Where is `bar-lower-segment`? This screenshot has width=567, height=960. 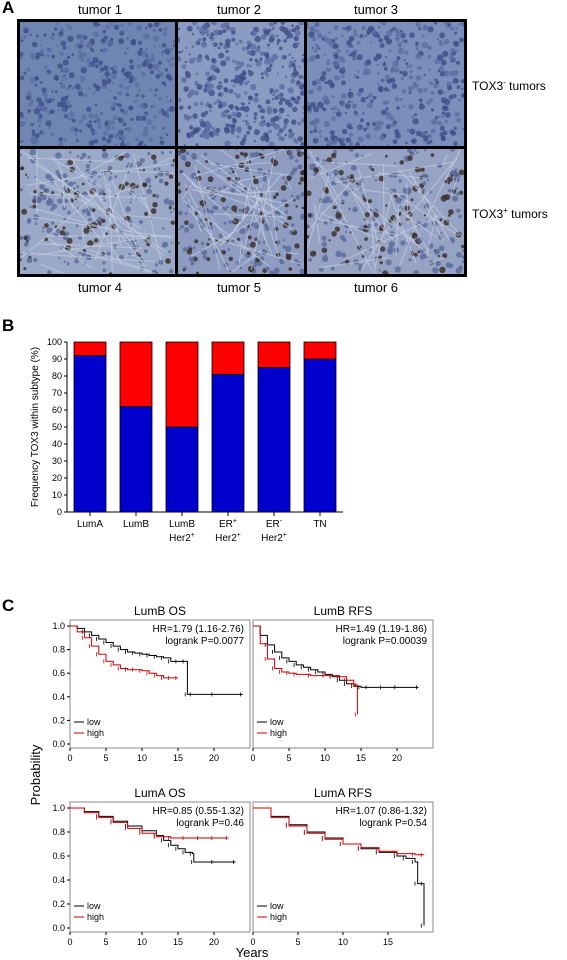 bar-lower-segment is located at coordinates (90, 434).